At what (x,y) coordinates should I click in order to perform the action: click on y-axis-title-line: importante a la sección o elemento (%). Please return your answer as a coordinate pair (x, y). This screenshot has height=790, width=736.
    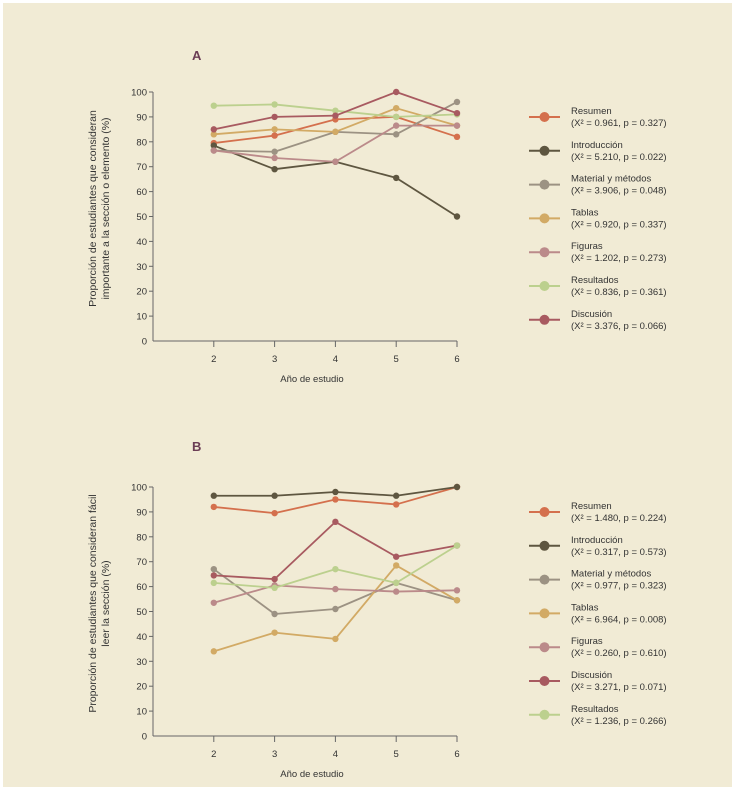
    Looking at the image, I should click on (106, 208).